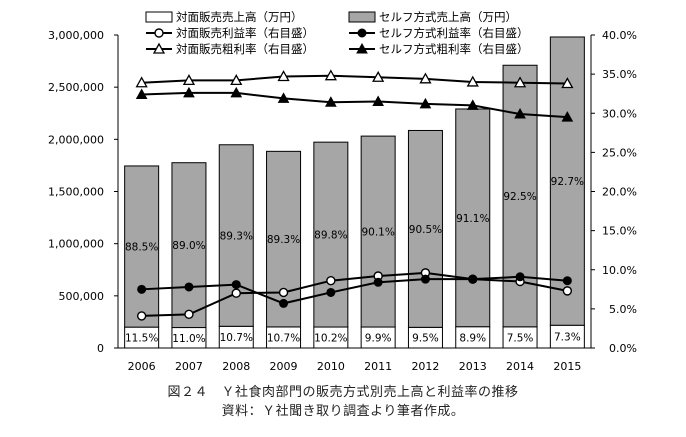  What do you see at coordinates (354, 290) in the screenshot?
I see `line-self-profit-rate` at bounding box center [354, 290].